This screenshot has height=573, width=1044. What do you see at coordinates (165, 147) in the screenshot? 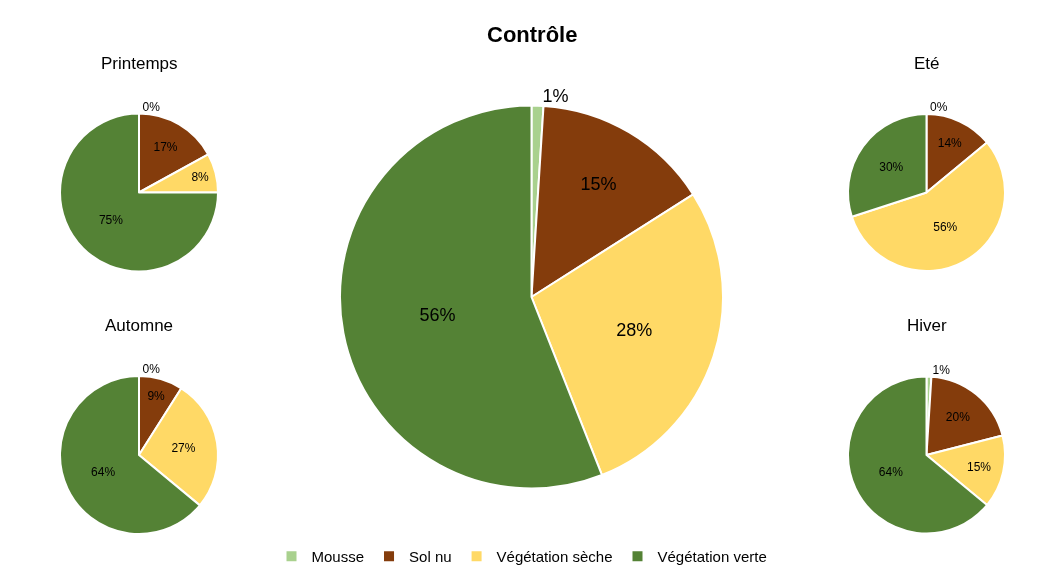
I see `data-label: 17%` at bounding box center [165, 147].